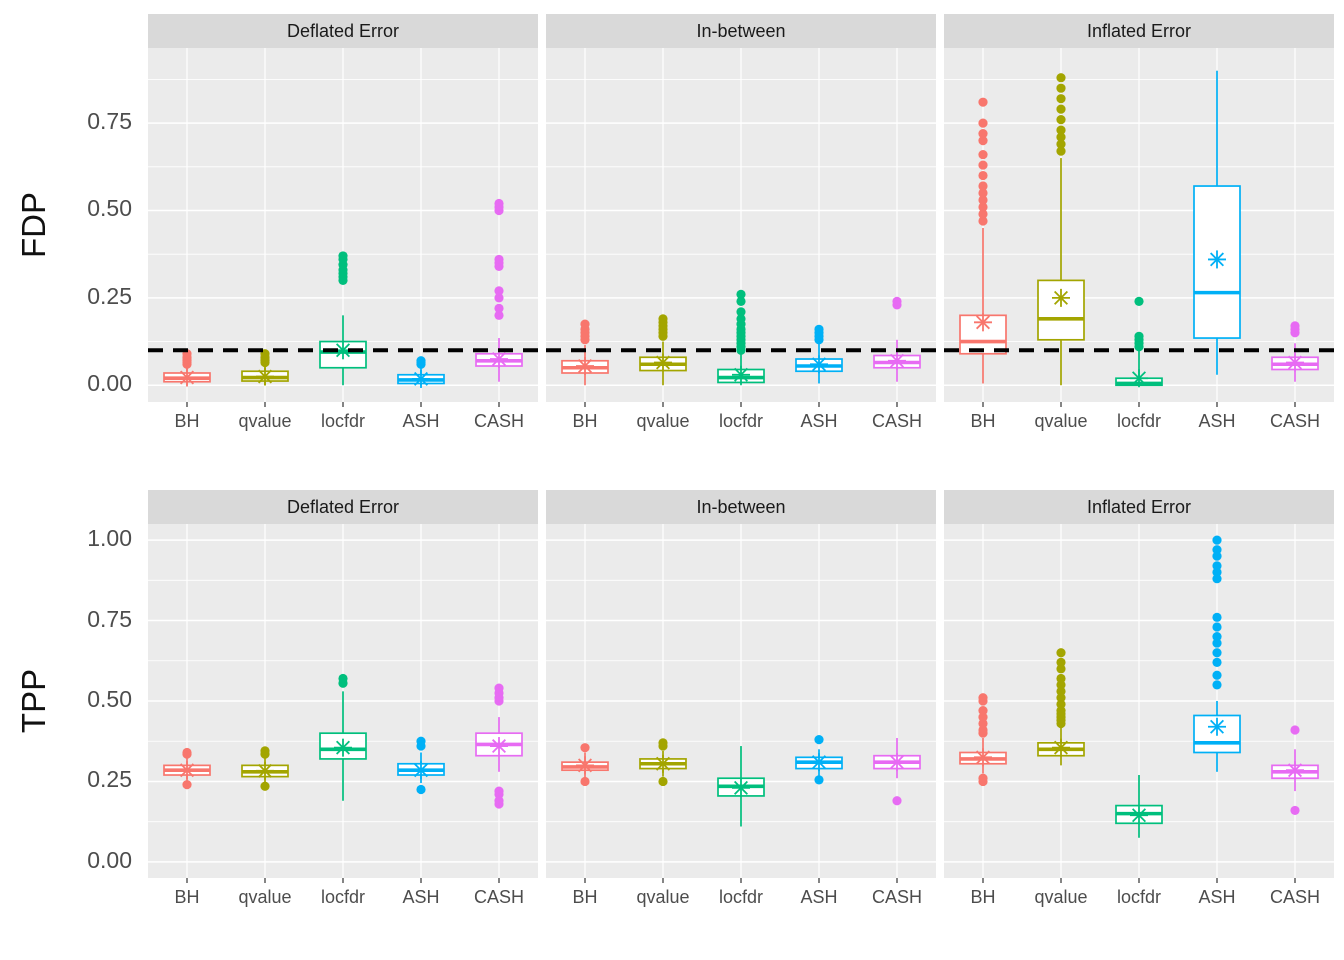  I want to click on panel-fdp-deflated: Deflated Error BH qvalue locfdr ASH CASH, so click(343, 223).